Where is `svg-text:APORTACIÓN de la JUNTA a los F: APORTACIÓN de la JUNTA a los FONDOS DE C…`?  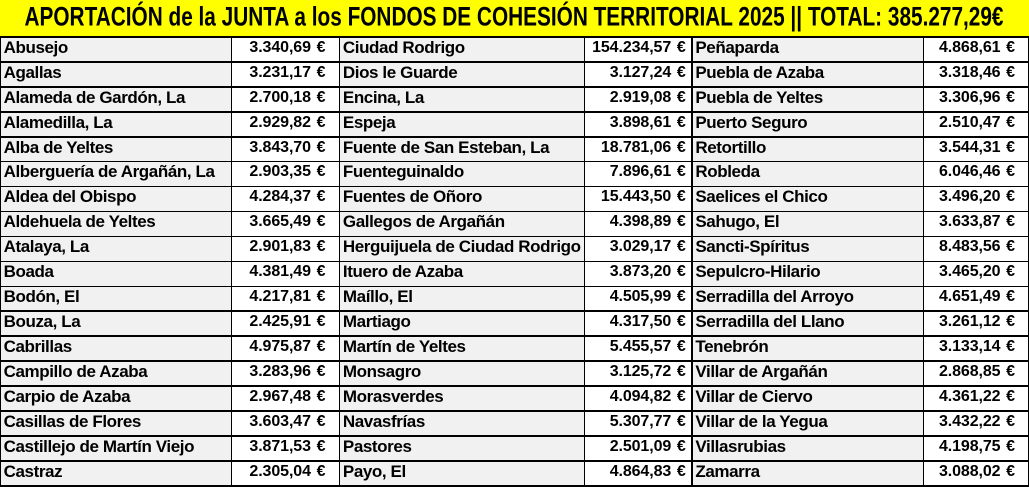 svg-text:APORTACIÓN de la JUNTA a los F: APORTACIÓN de la JUNTA a los FONDOS DE C… is located at coordinates (514, 15).